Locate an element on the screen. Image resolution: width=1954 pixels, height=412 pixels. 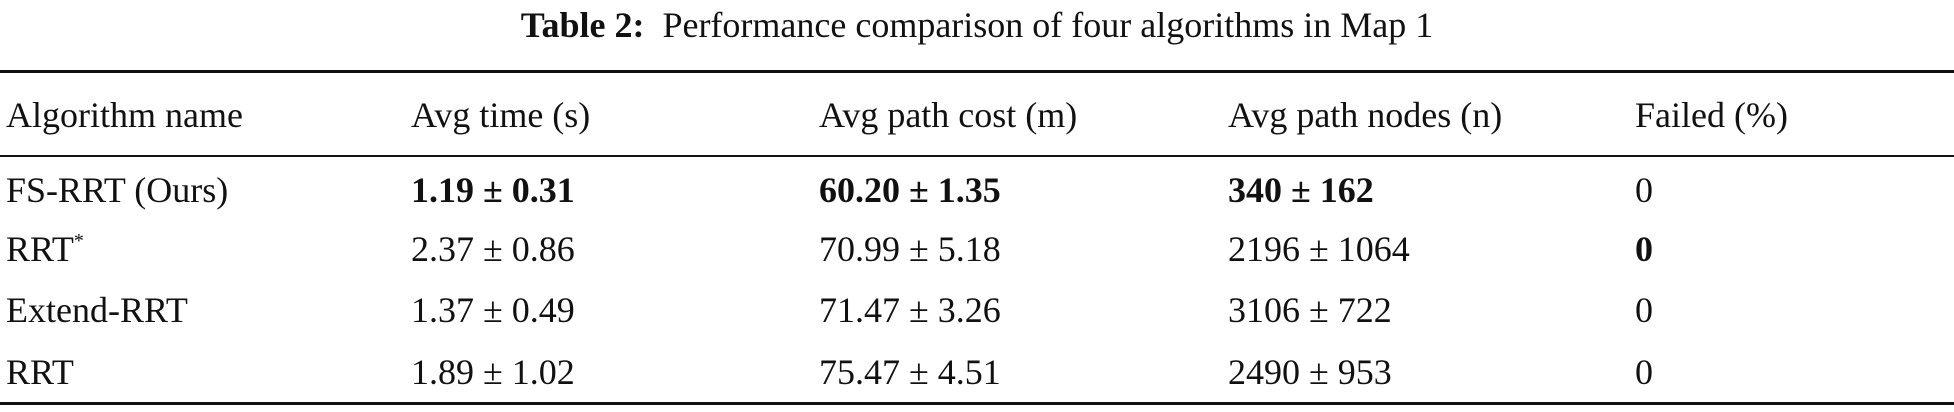
algorithm-name: RRT* is located at coordinates (45, 249).